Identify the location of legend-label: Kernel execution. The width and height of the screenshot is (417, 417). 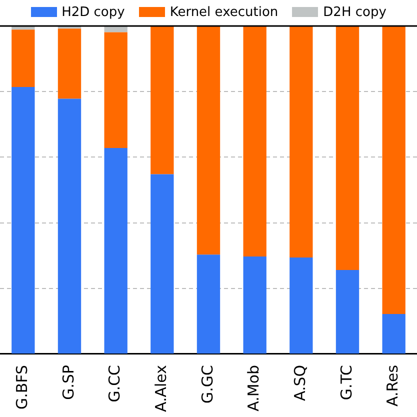
(224, 12).